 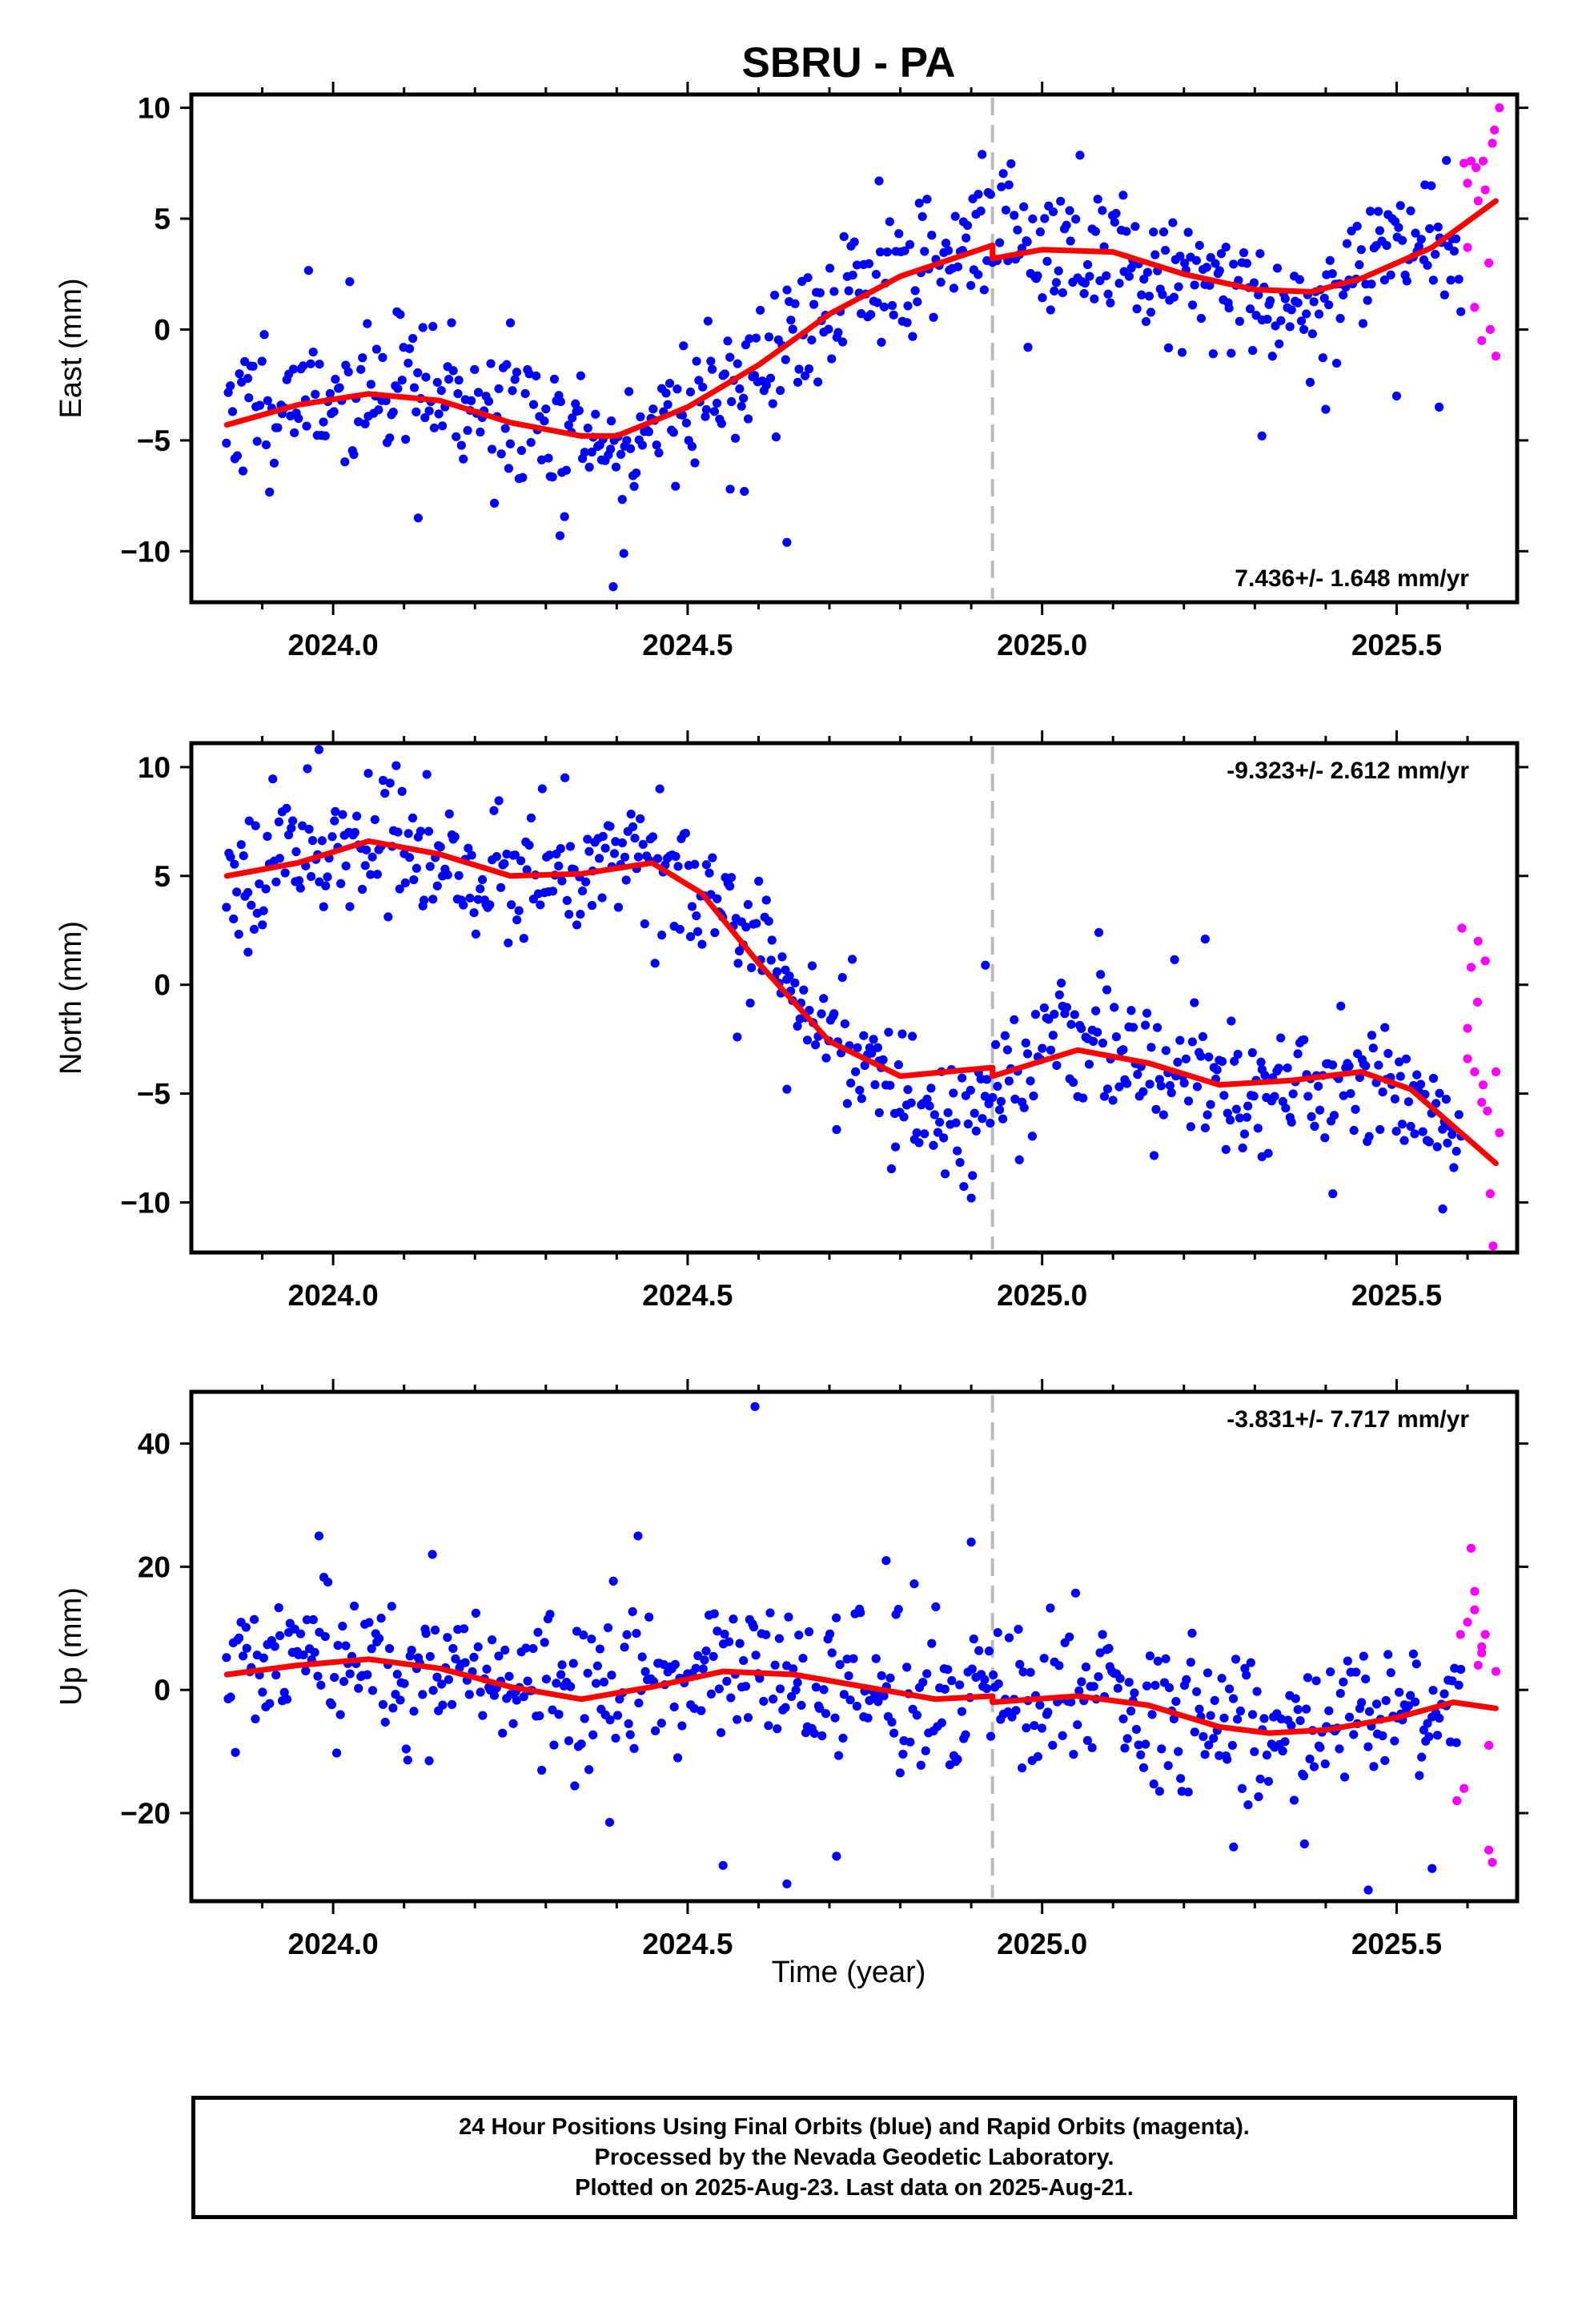 I want to click on north-rapid-point, so click(x=1482, y=1102).